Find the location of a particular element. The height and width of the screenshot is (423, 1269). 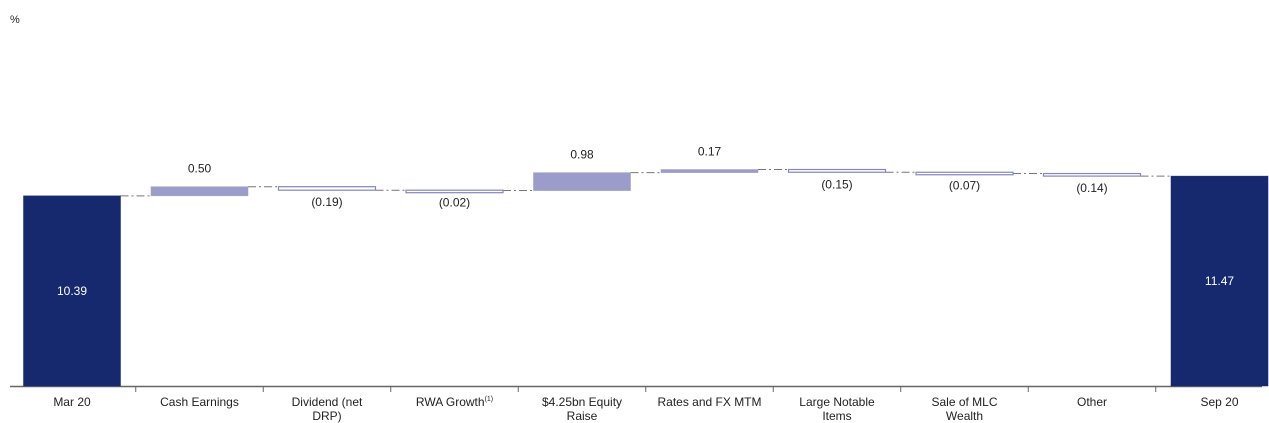

value-label: 10.39 is located at coordinates (72, 291).